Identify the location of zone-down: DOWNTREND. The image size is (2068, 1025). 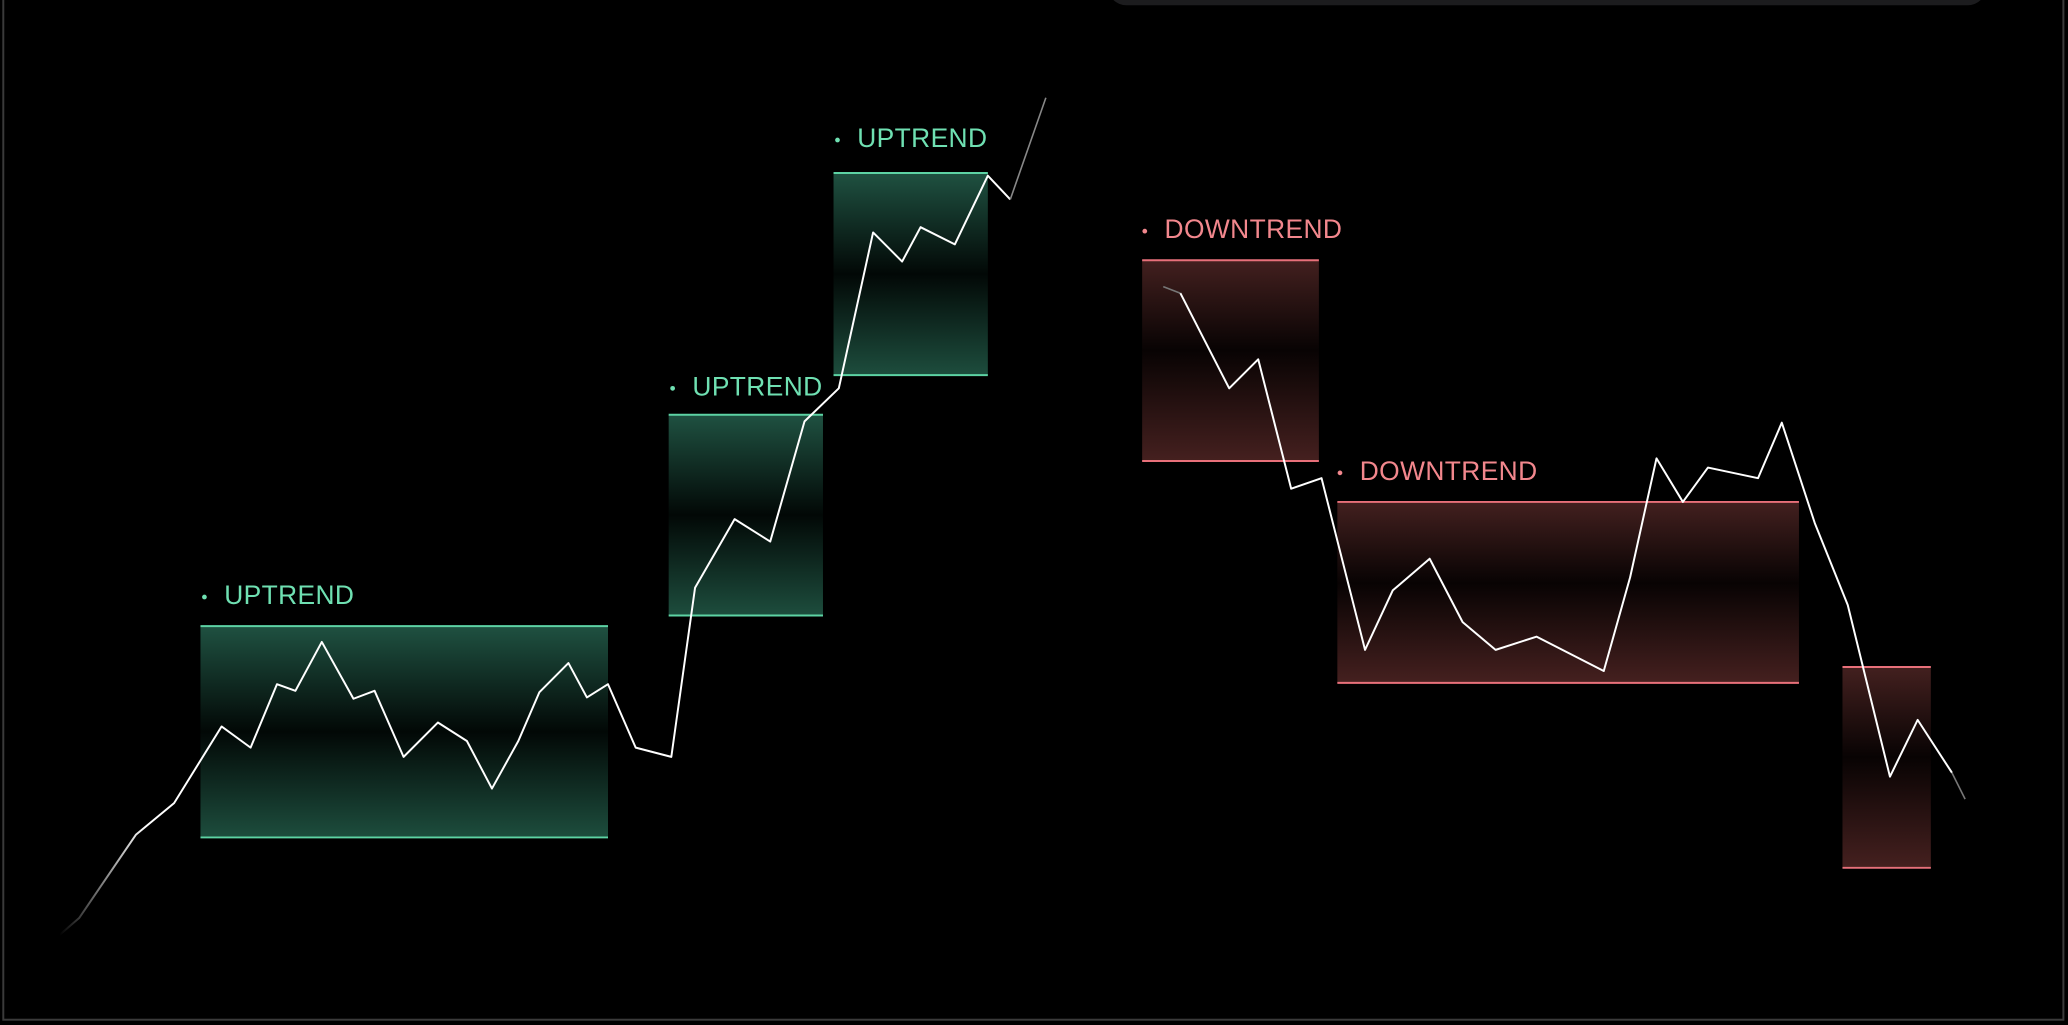
(1242, 338).